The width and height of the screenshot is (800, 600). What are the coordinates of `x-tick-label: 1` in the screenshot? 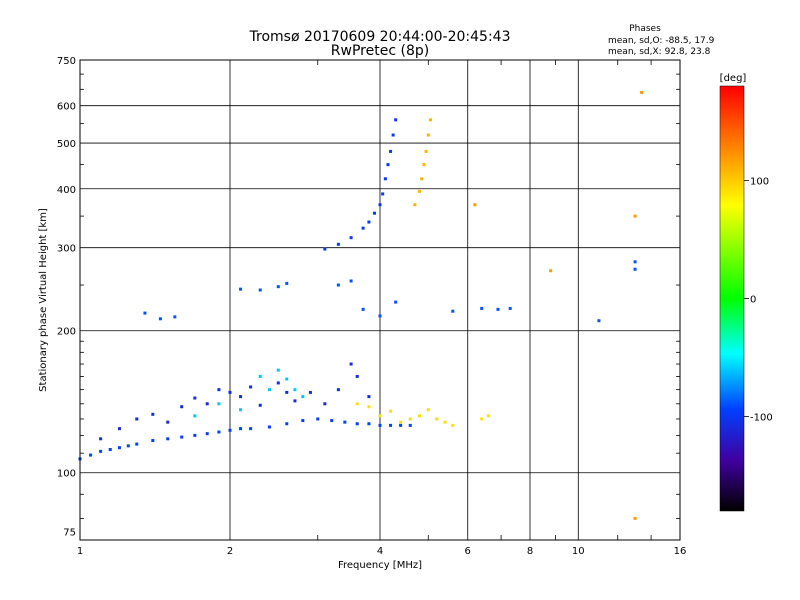 It's located at (80, 551).